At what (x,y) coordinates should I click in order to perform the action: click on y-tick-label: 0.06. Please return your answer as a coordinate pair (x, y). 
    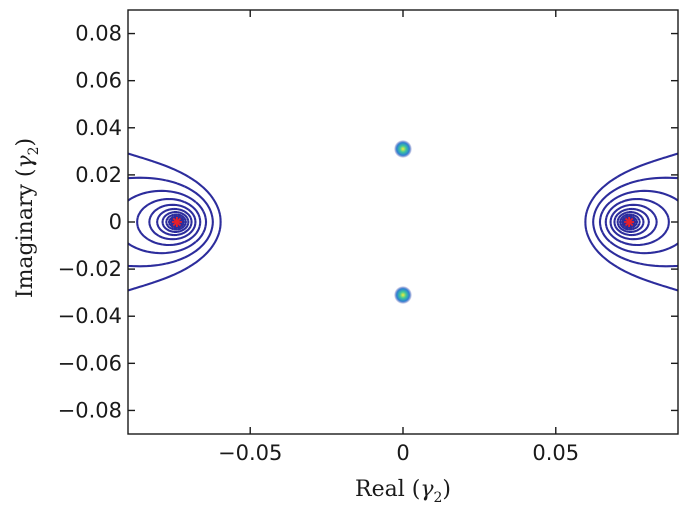
    Looking at the image, I should click on (98, 81).